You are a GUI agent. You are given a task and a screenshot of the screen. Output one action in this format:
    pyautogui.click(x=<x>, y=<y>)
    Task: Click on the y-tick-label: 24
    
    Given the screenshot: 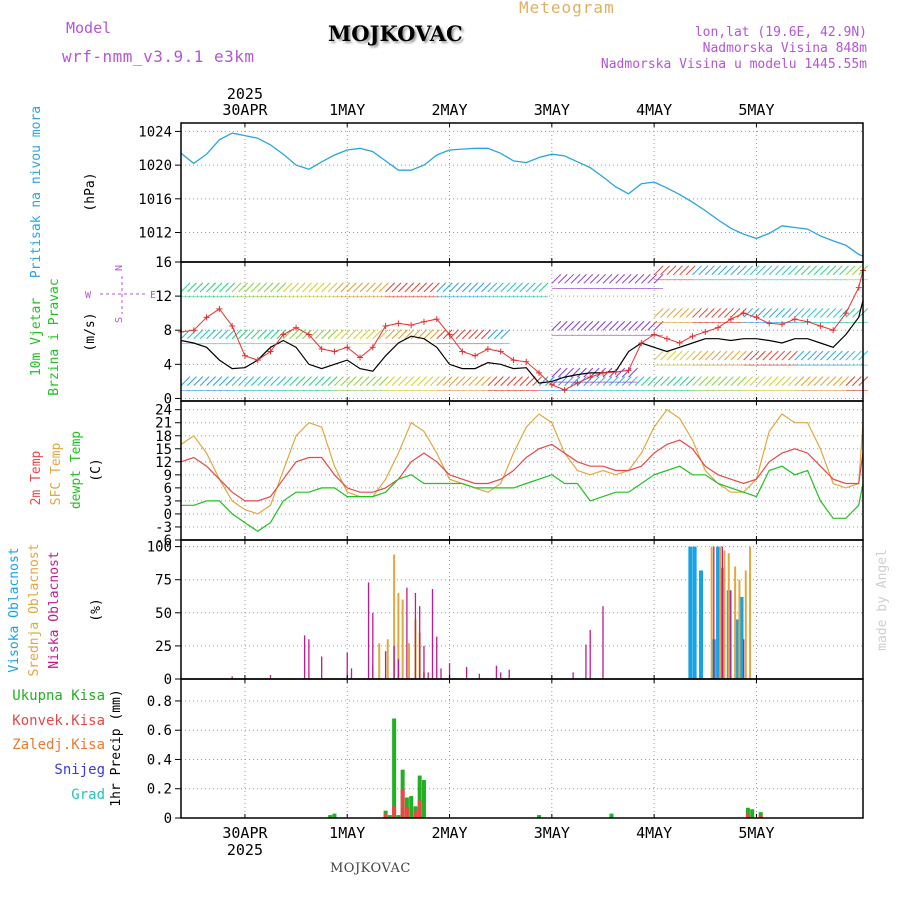 What is the action you would take?
    pyautogui.click(x=163, y=411)
    